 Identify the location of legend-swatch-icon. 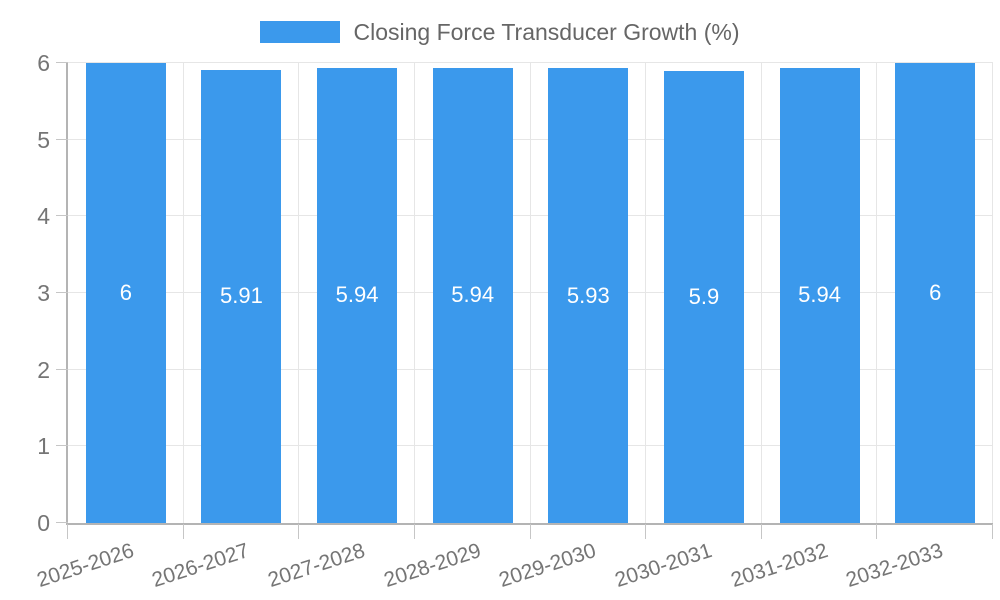
(300, 32).